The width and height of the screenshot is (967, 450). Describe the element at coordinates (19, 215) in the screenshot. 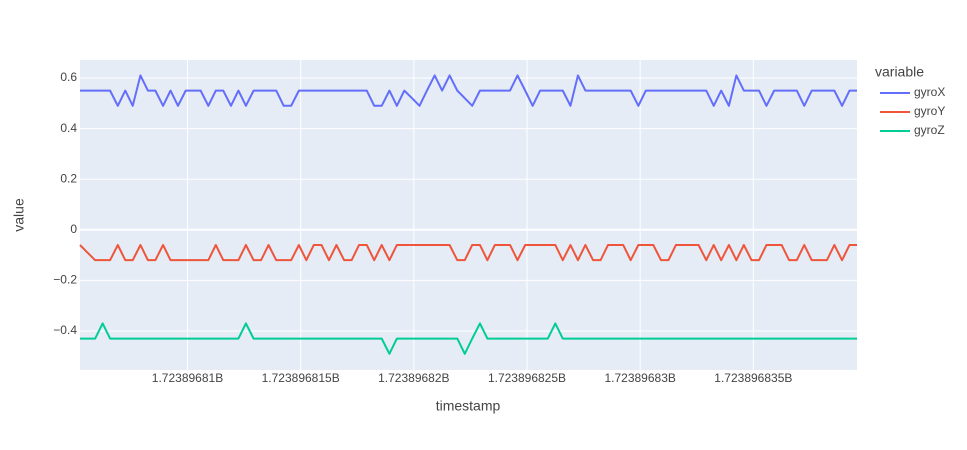

I see `y-axis-title: value` at that location.